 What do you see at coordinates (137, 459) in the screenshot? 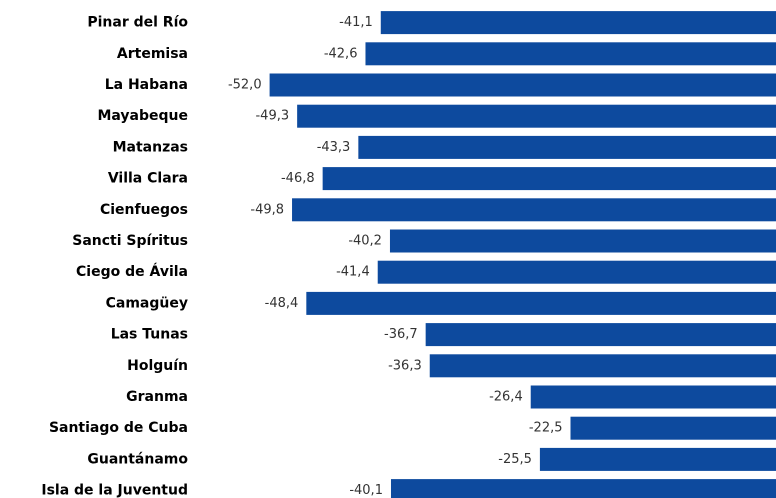
I see `category-label: Guantánamo` at bounding box center [137, 459].